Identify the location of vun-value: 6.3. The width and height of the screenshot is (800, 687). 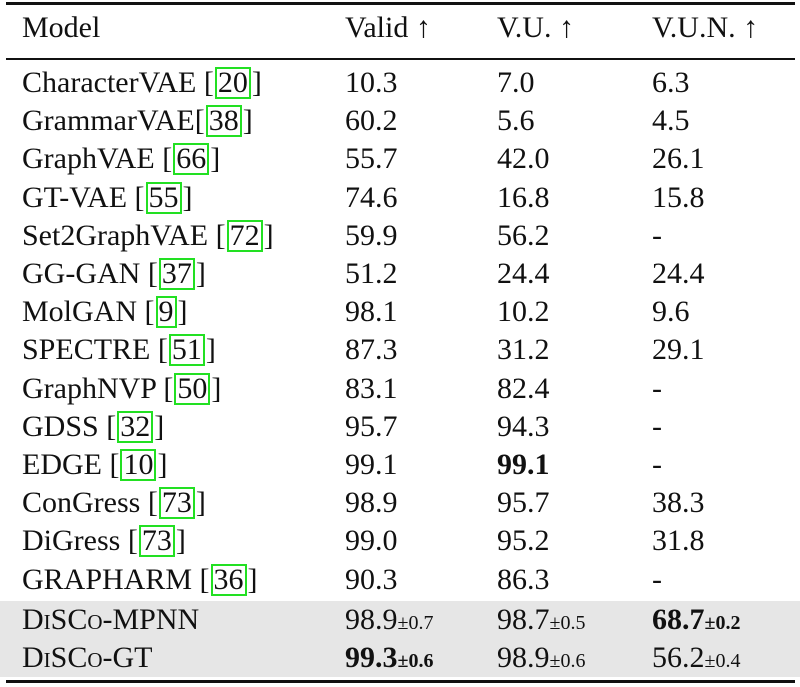
(671, 82).